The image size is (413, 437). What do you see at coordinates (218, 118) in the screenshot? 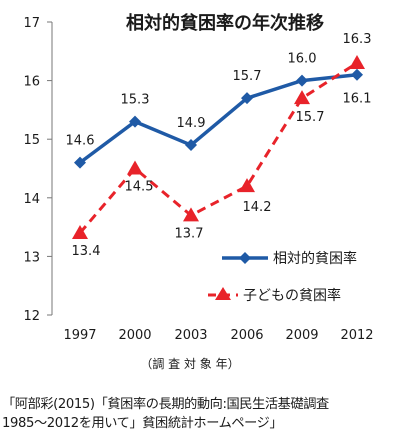
I see `series-line-relative-poverty` at bounding box center [218, 118].